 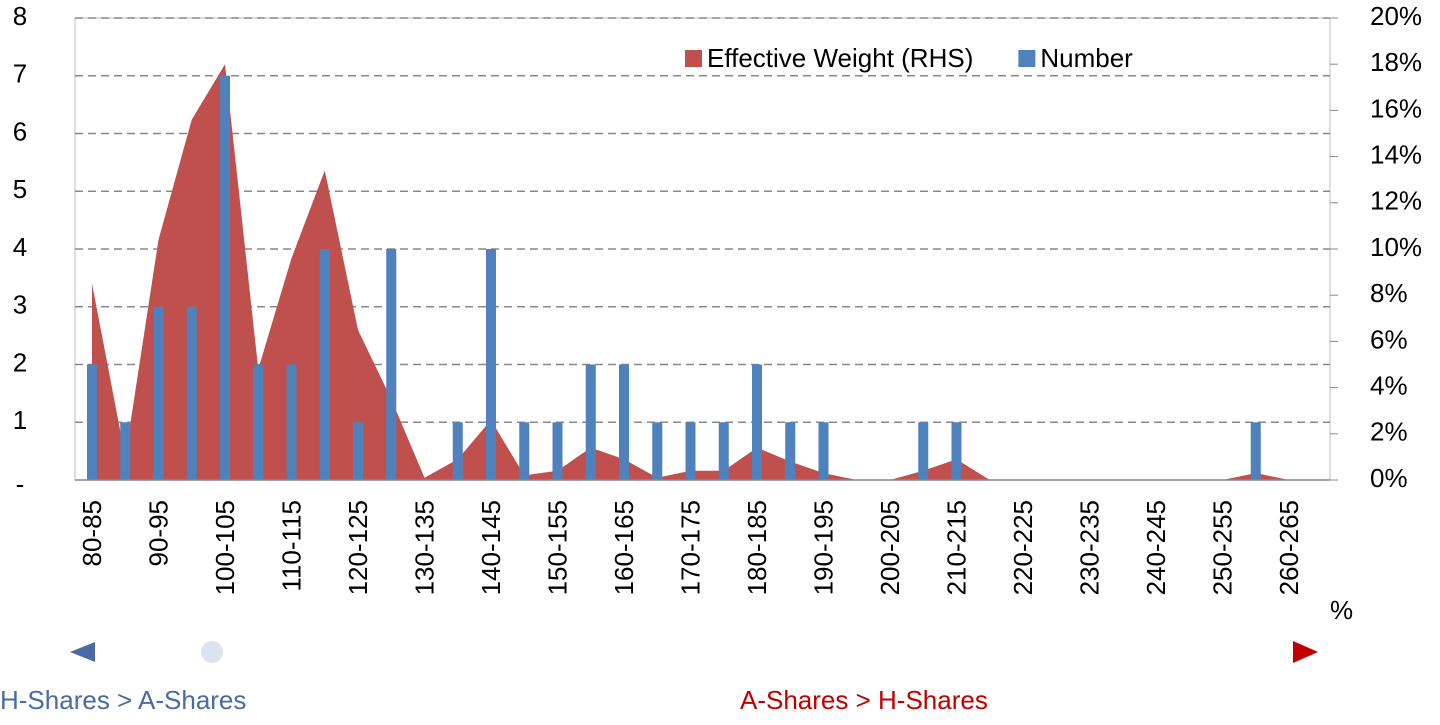 I want to click on x-tick-label: 220-225, so click(x=1023, y=547).